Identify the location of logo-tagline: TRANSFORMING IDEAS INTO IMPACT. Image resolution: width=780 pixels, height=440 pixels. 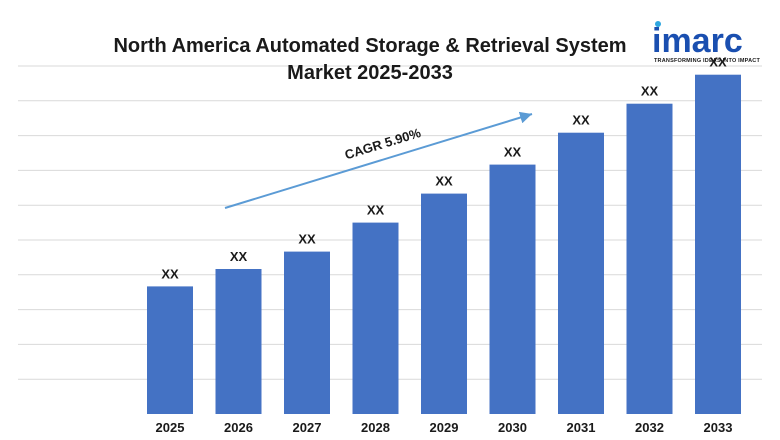
(707, 61).